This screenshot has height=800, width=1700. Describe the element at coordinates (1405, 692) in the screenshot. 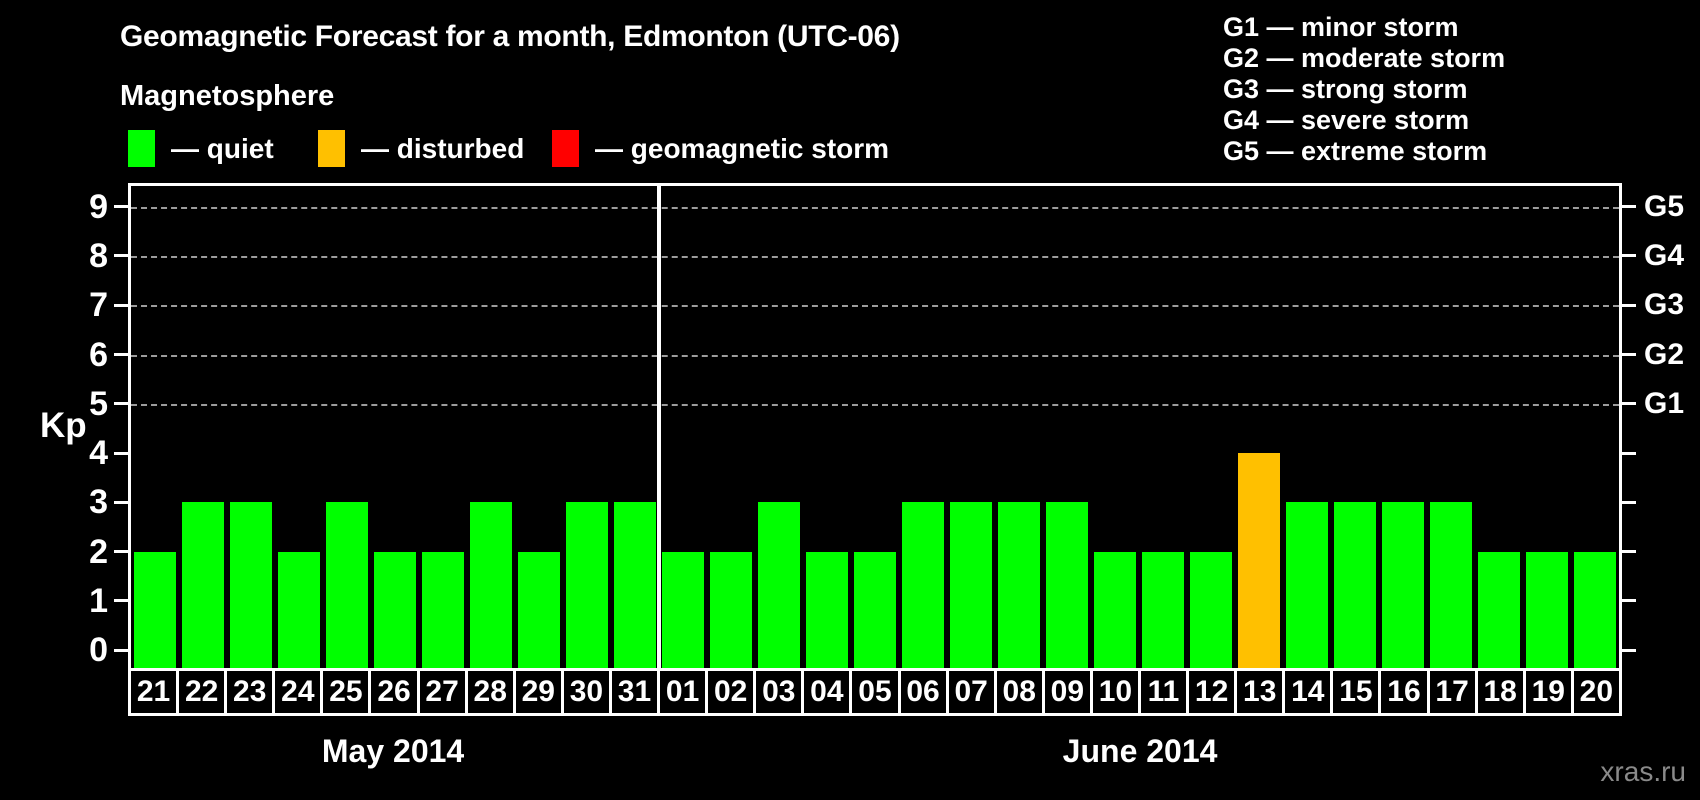

I see `day-label-cell-16: 16` at that location.